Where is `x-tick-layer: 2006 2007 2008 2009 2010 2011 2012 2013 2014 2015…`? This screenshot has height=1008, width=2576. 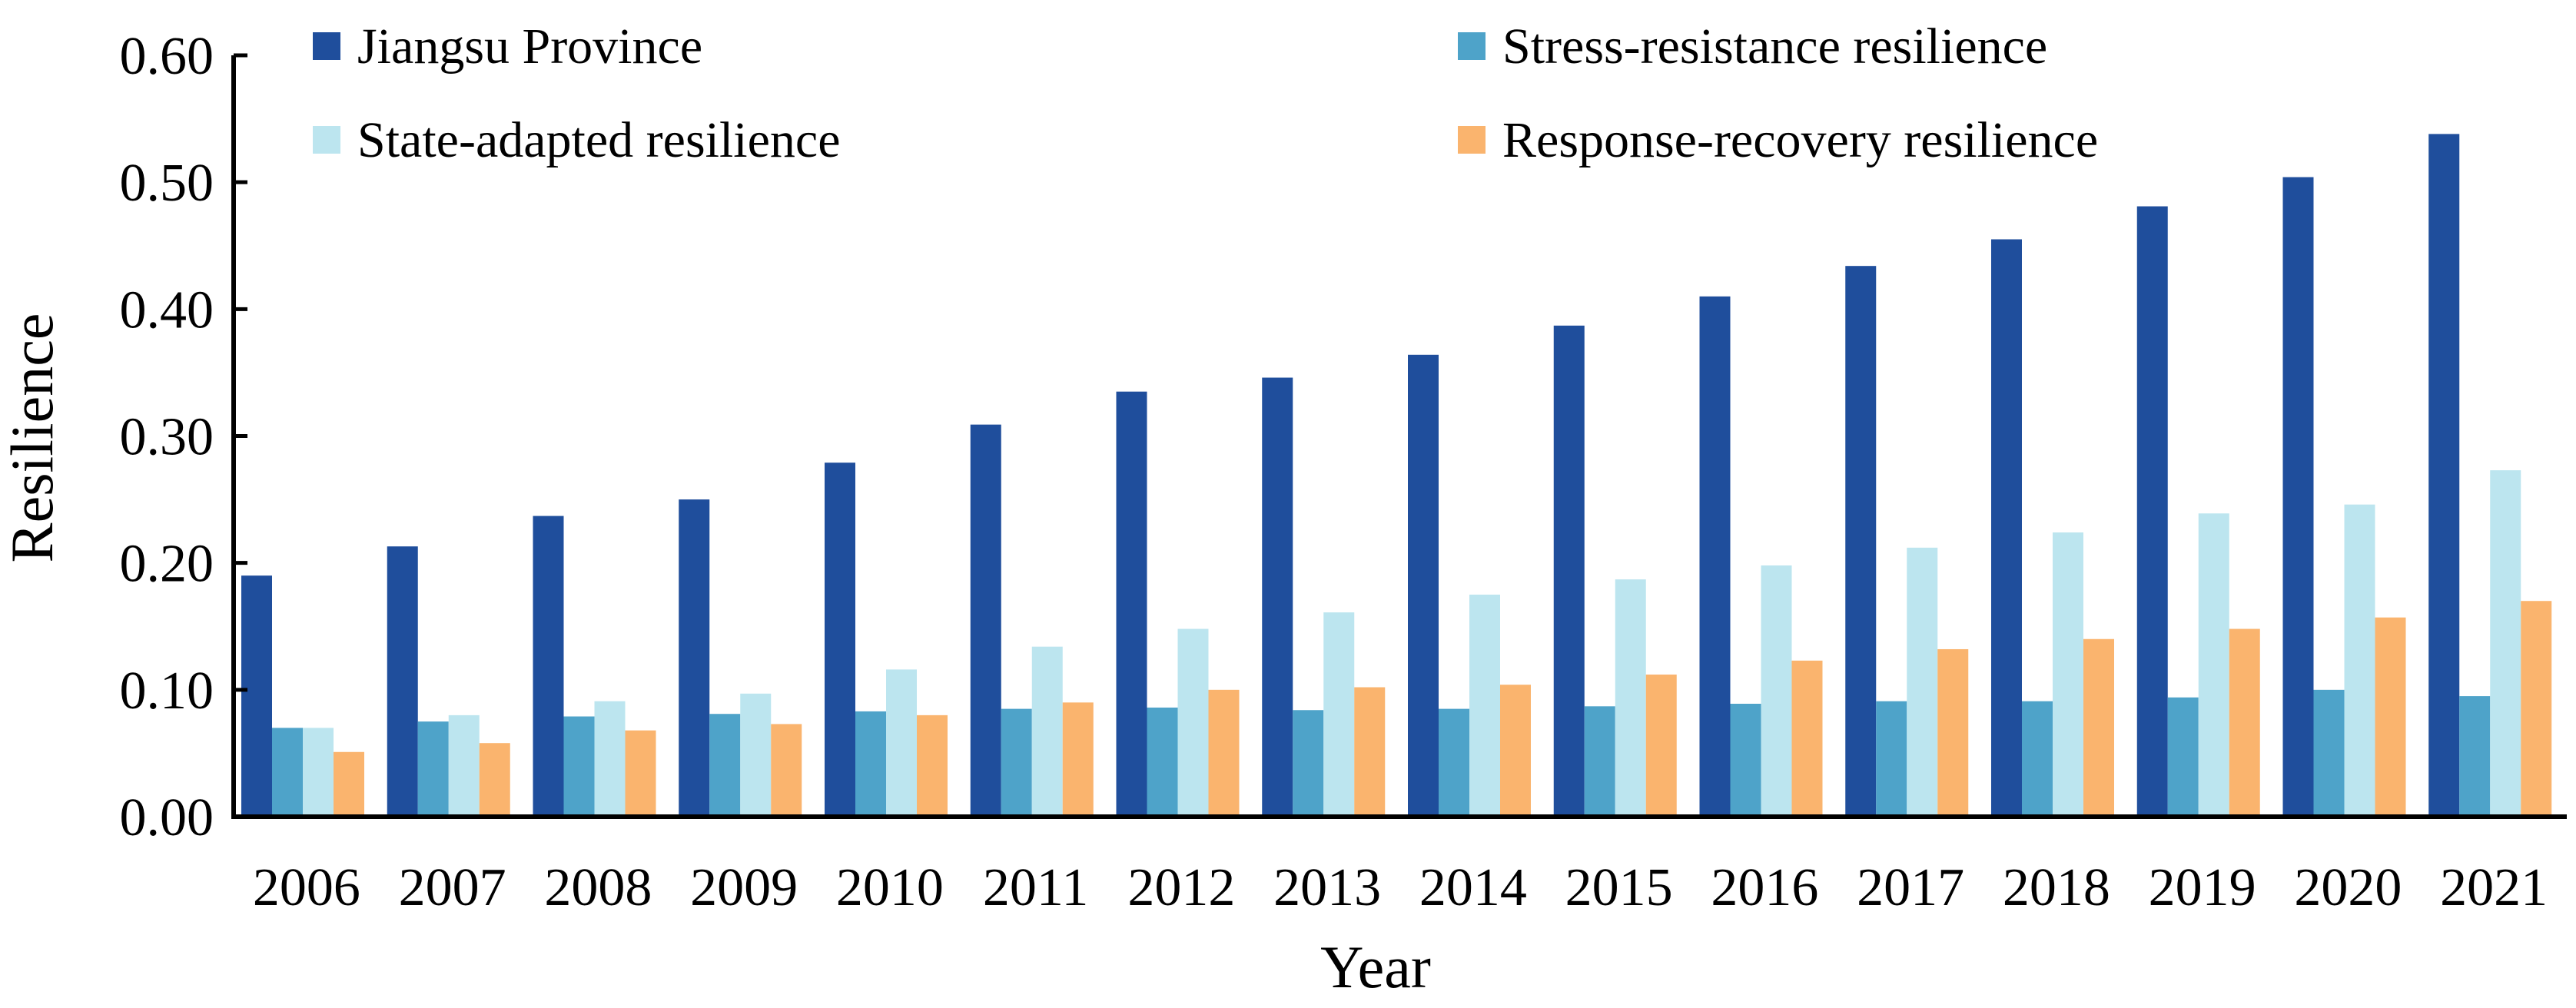
x-tick-layer: 2006 2007 2008 2009 2010 2011 2012 2013 2014 2015… is located at coordinates (1400, 887).